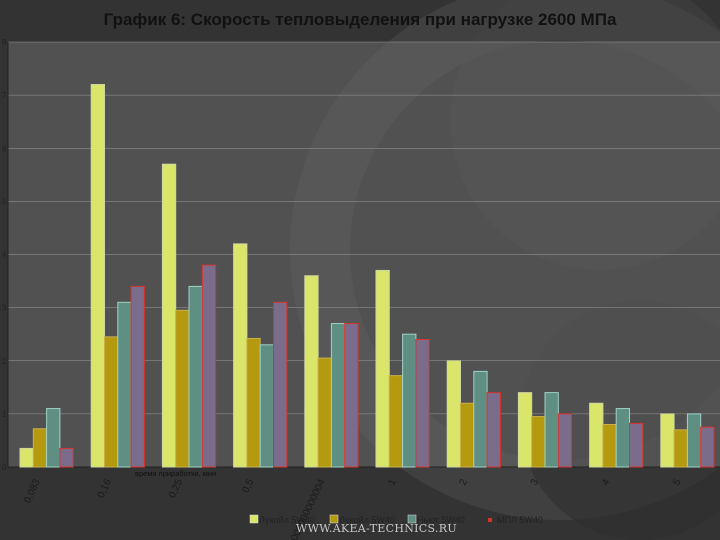 This screenshot has height=540, width=720. Describe the element at coordinates (175, 473) in the screenshot. I see `x-axis-title: время приработки, мин` at that location.